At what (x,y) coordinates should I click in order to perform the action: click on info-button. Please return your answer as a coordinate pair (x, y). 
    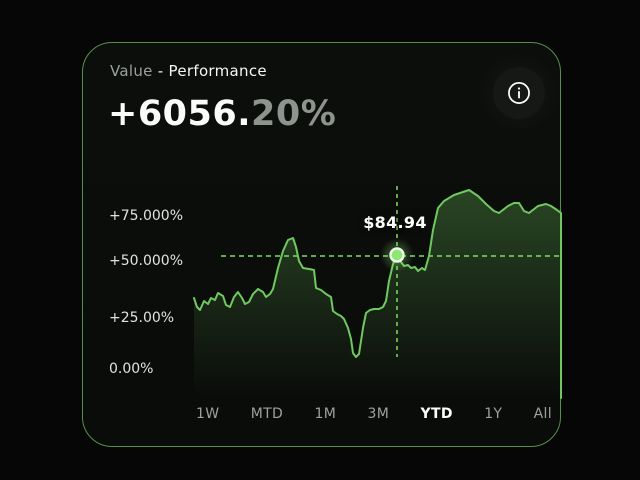
    Looking at the image, I should click on (519, 93).